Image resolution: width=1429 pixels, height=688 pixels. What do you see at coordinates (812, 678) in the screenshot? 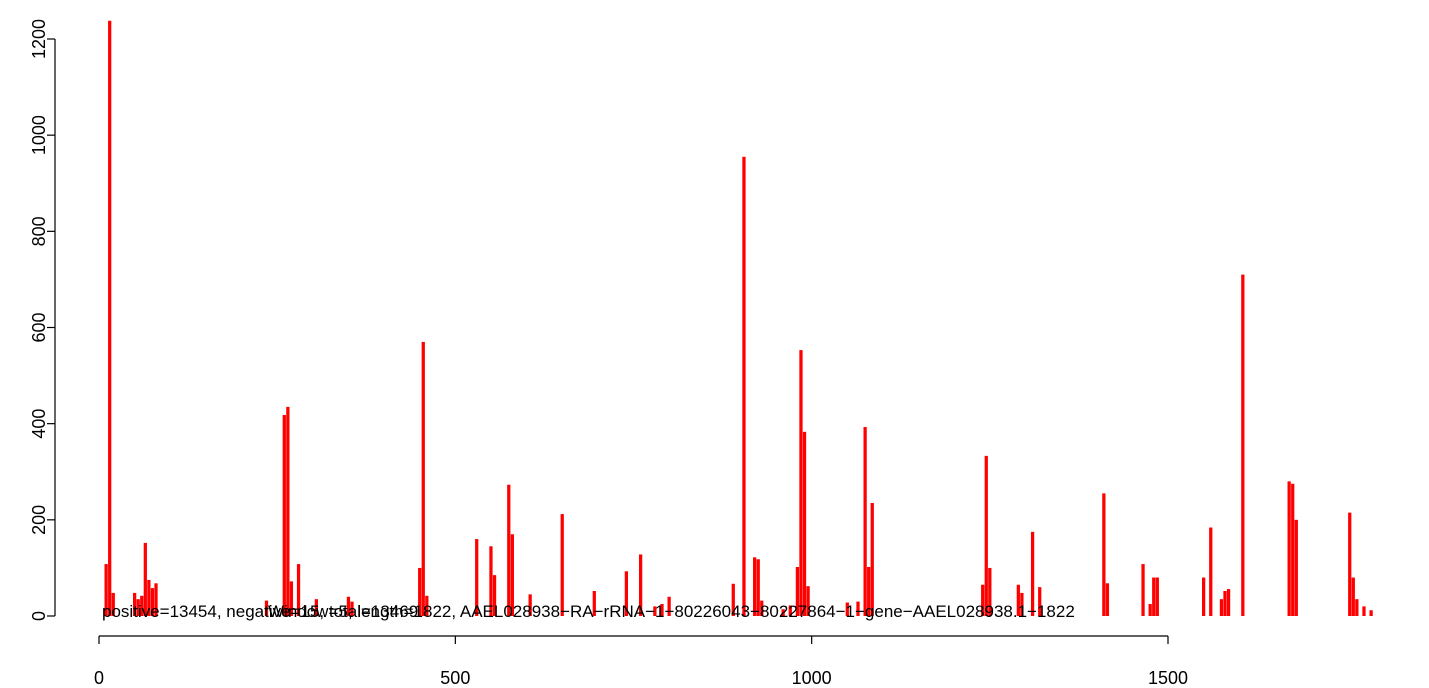
I see `x-tick-label: 1000` at bounding box center [812, 678].